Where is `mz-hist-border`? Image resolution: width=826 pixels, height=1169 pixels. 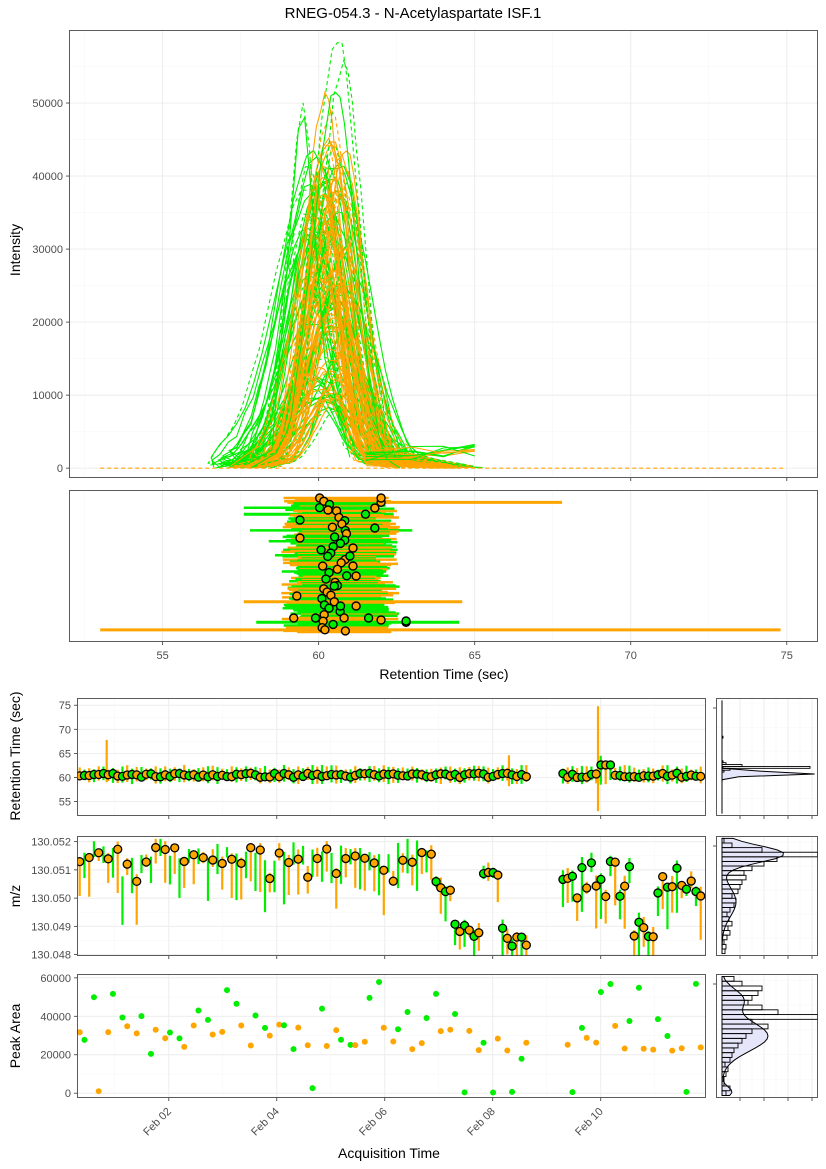
mz-hist-border is located at coordinates (767, 896).